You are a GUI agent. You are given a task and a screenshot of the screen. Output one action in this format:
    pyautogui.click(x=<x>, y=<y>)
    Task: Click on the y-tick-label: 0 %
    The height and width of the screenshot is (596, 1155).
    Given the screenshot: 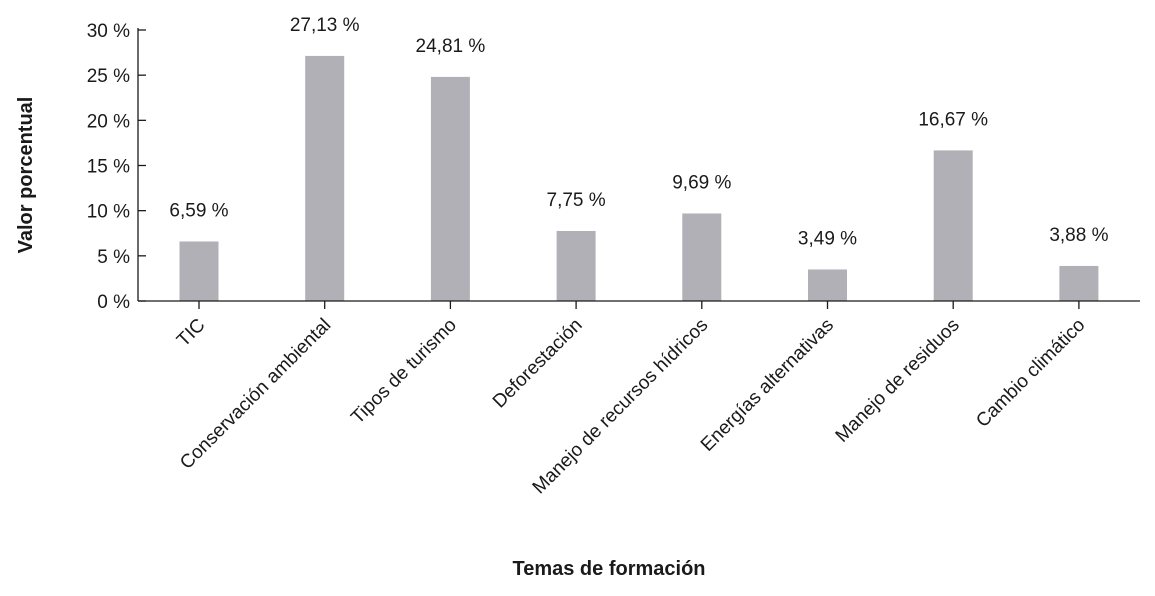 What is the action you would take?
    pyautogui.click(x=113, y=302)
    